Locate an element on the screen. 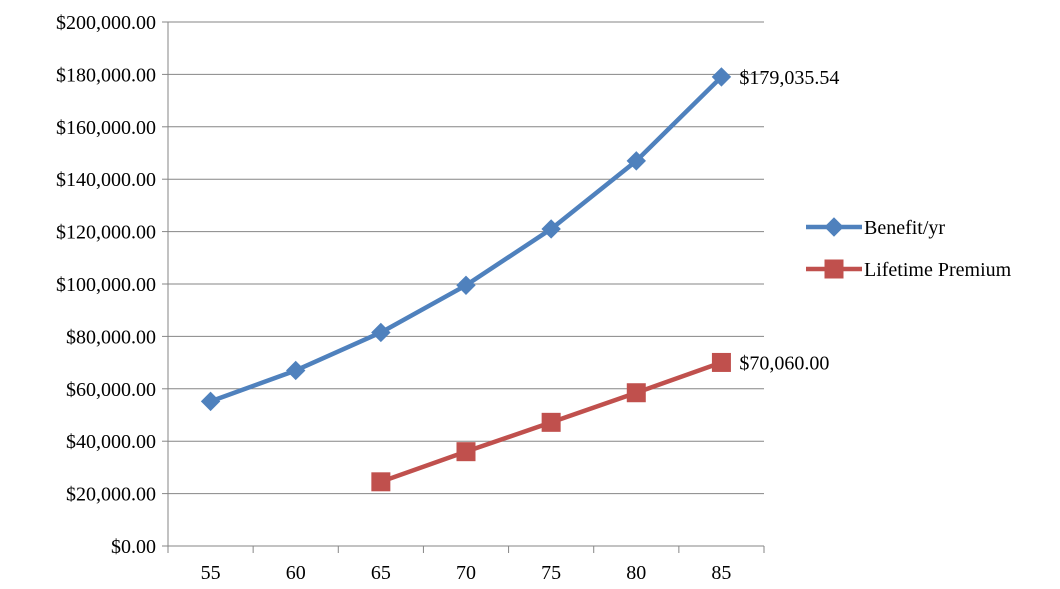 The height and width of the screenshot is (589, 1060). legend-item: Benefit/yr is located at coordinates (875, 228).